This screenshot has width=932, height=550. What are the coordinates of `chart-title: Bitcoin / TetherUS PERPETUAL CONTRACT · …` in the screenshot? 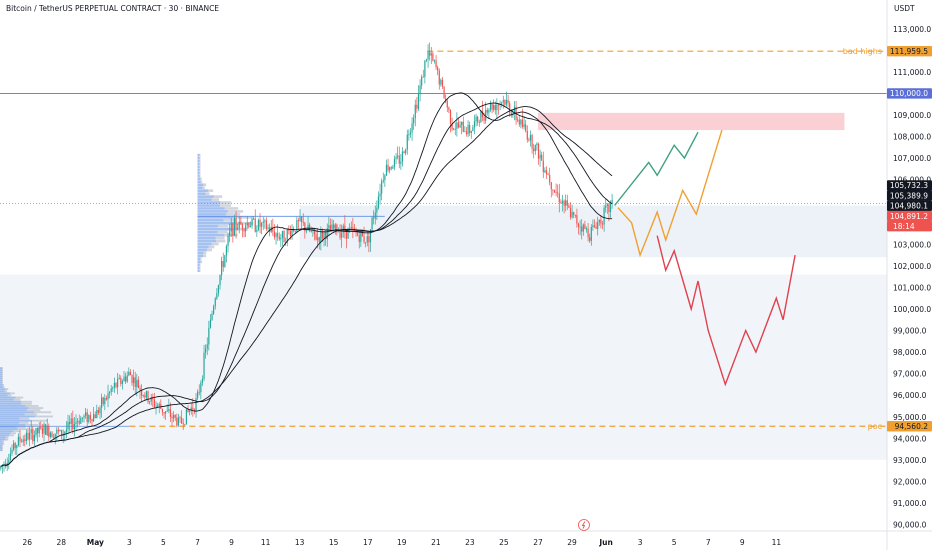 It's located at (113, 8).